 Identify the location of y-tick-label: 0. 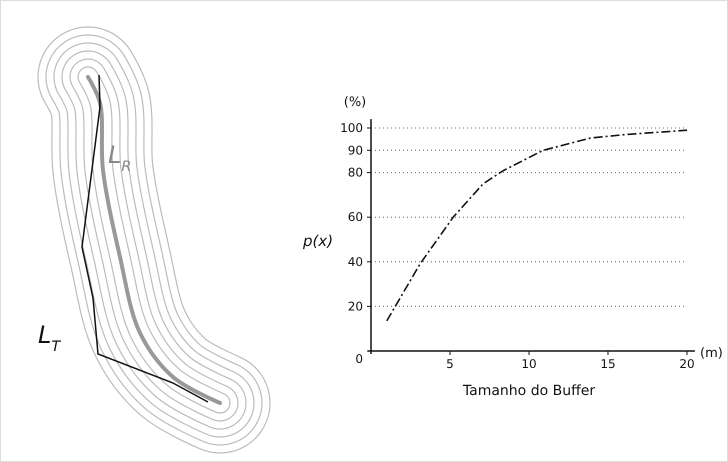
(359, 359).